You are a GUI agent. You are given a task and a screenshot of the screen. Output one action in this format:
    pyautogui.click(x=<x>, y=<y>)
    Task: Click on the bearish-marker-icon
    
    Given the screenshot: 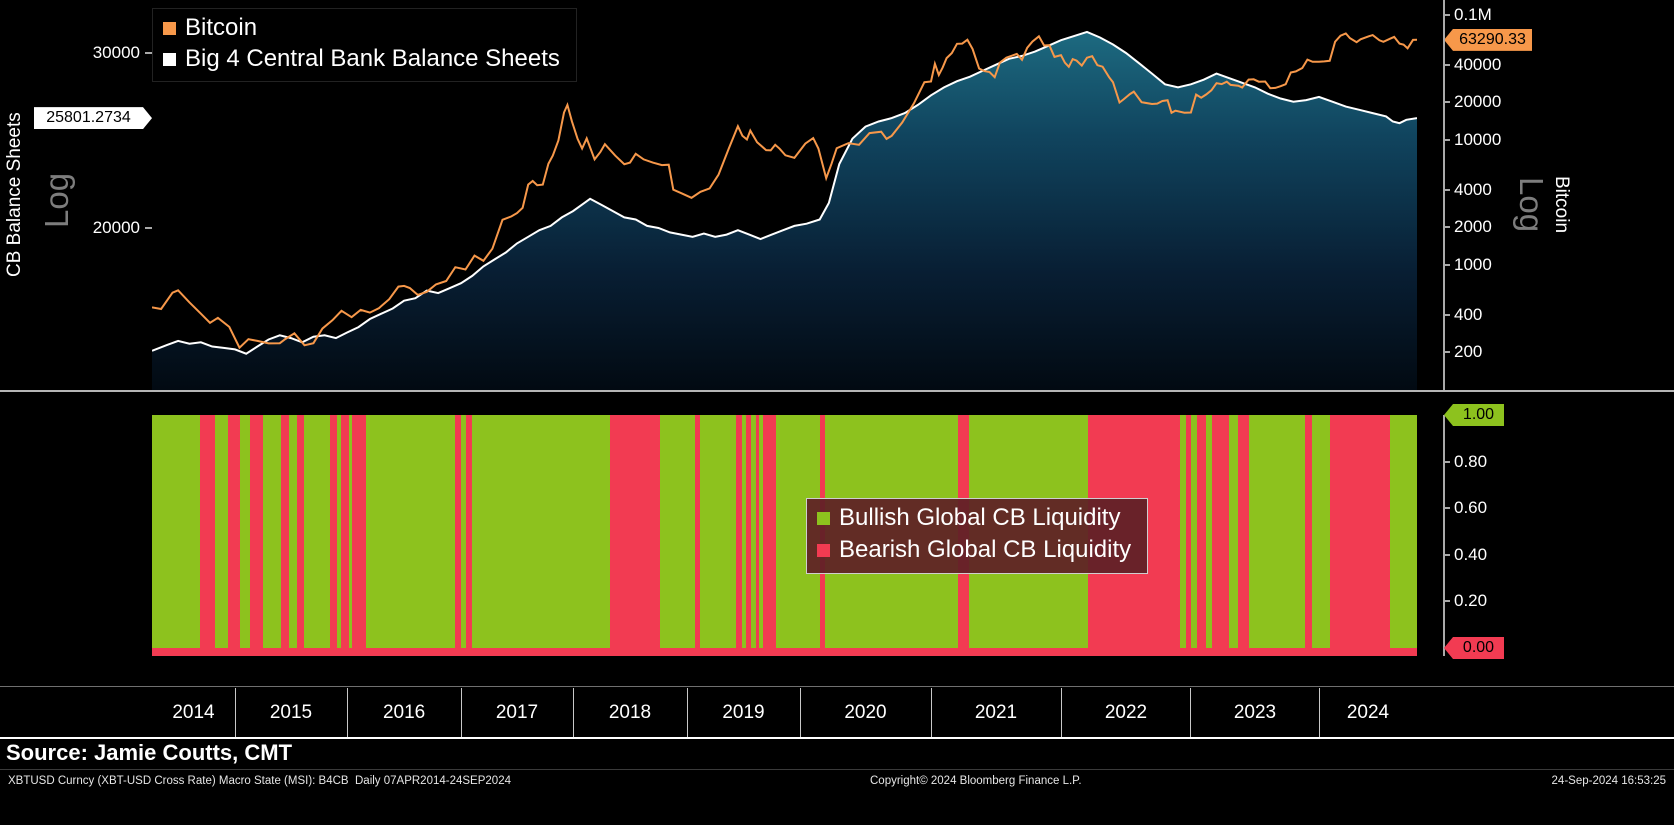 What is the action you would take?
    pyautogui.click(x=823, y=550)
    